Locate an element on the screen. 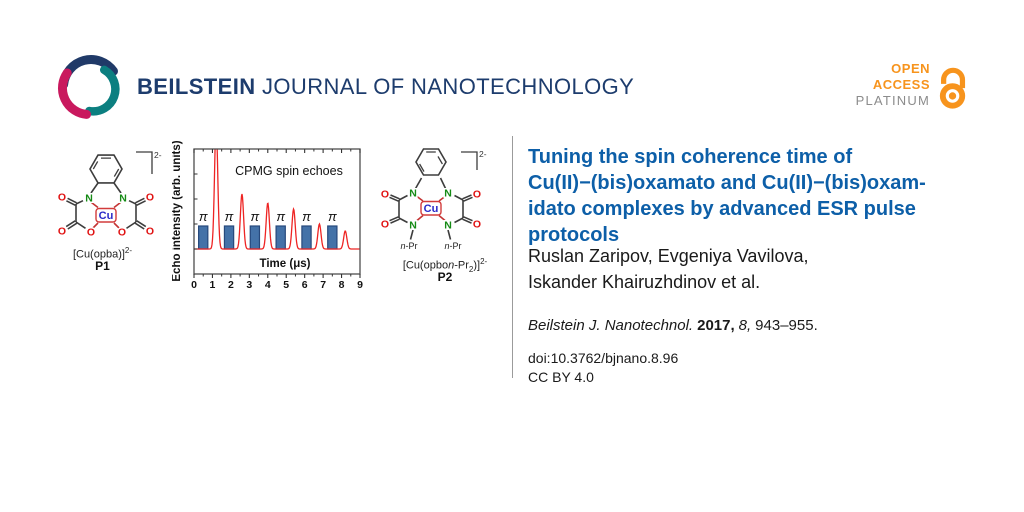 The width and height of the screenshot is (1024, 512). open-access-line3: PLATINUM is located at coordinates (892, 100).